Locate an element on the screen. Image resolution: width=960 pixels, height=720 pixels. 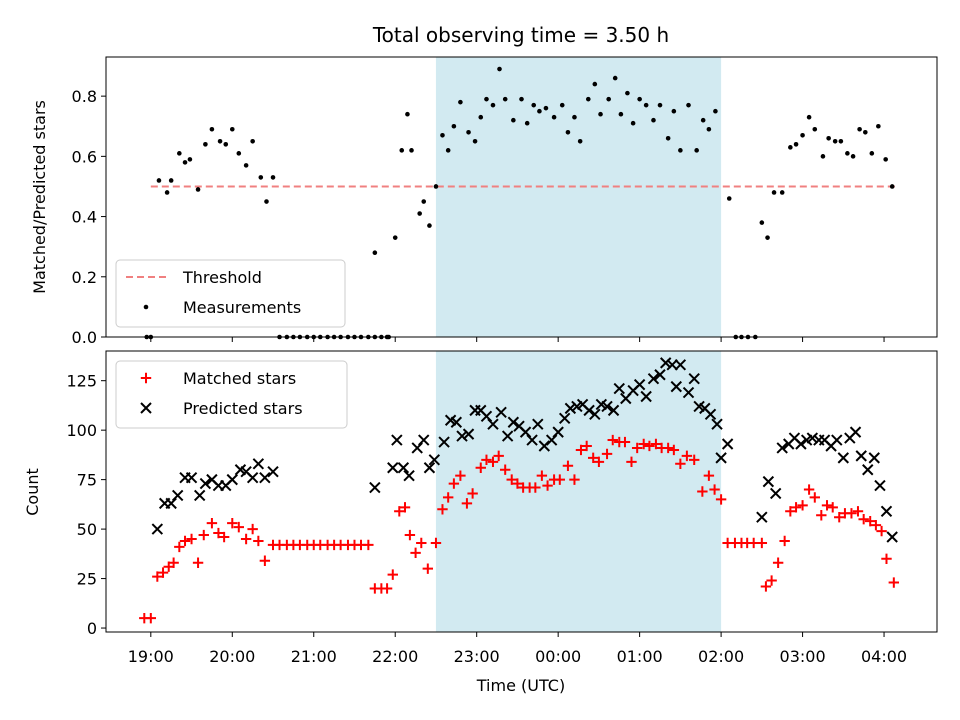
panel-0-ytick-label-1: 0.2 is located at coordinates (84, 277).